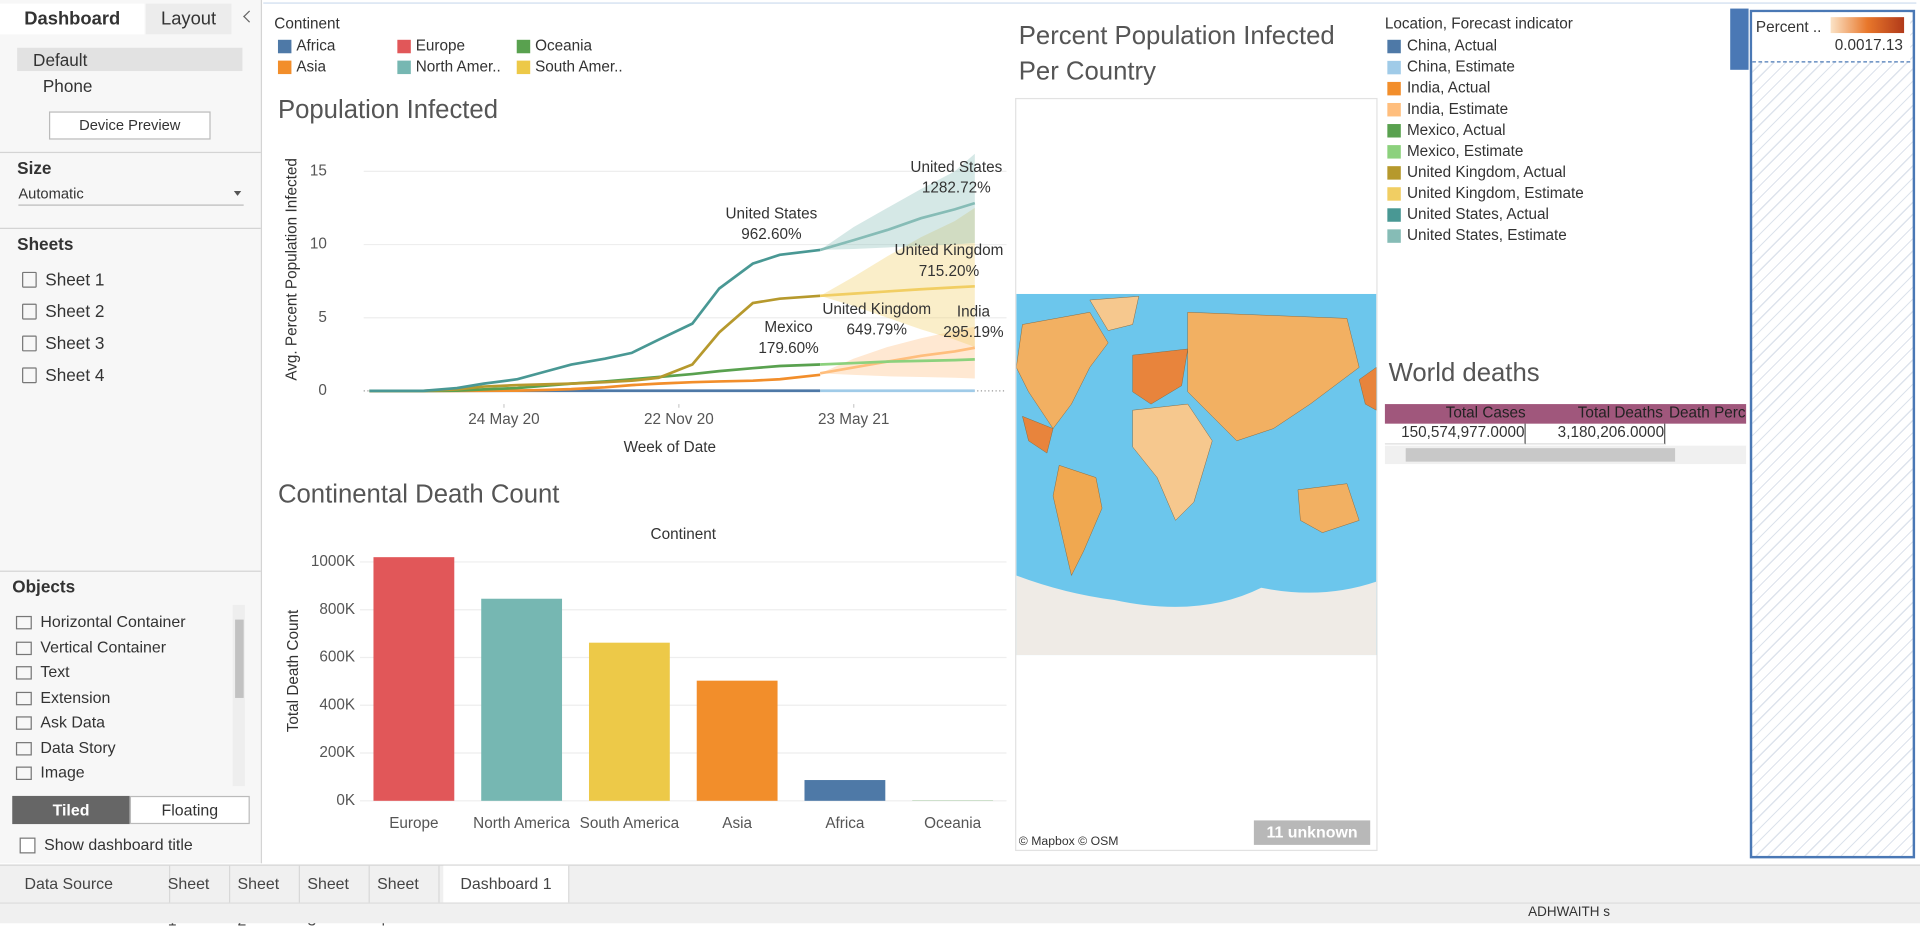 This screenshot has width=1920, height=939. Describe the element at coordinates (72, 19) in the screenshot. I see `tab-dashboard: Dashboard` at that location.